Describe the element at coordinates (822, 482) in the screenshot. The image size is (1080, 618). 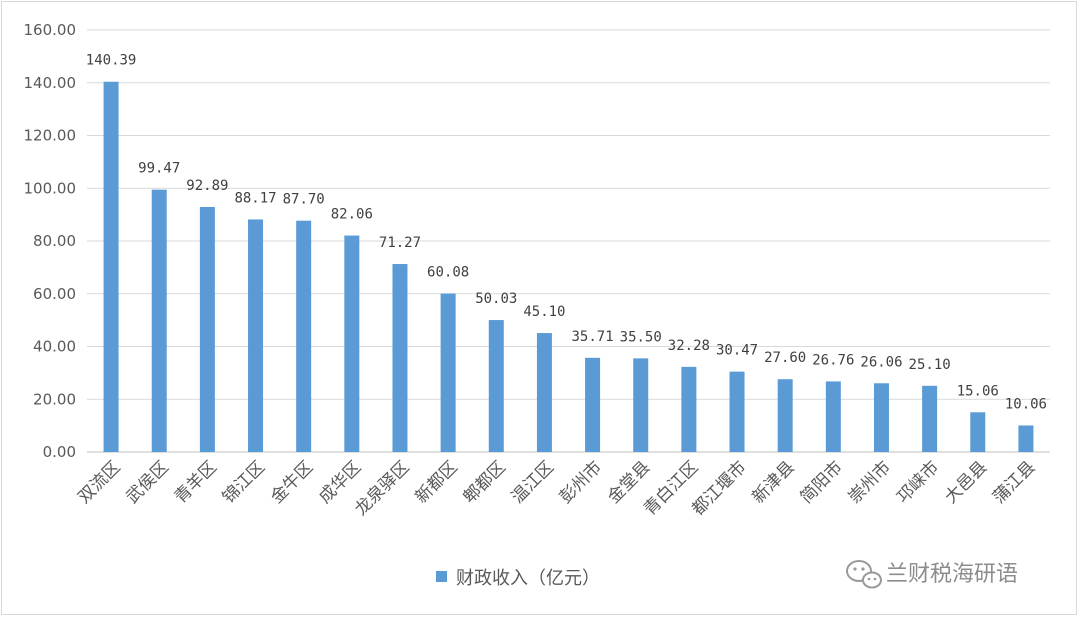
I see `x-tick-label: 简阳市` at that location.